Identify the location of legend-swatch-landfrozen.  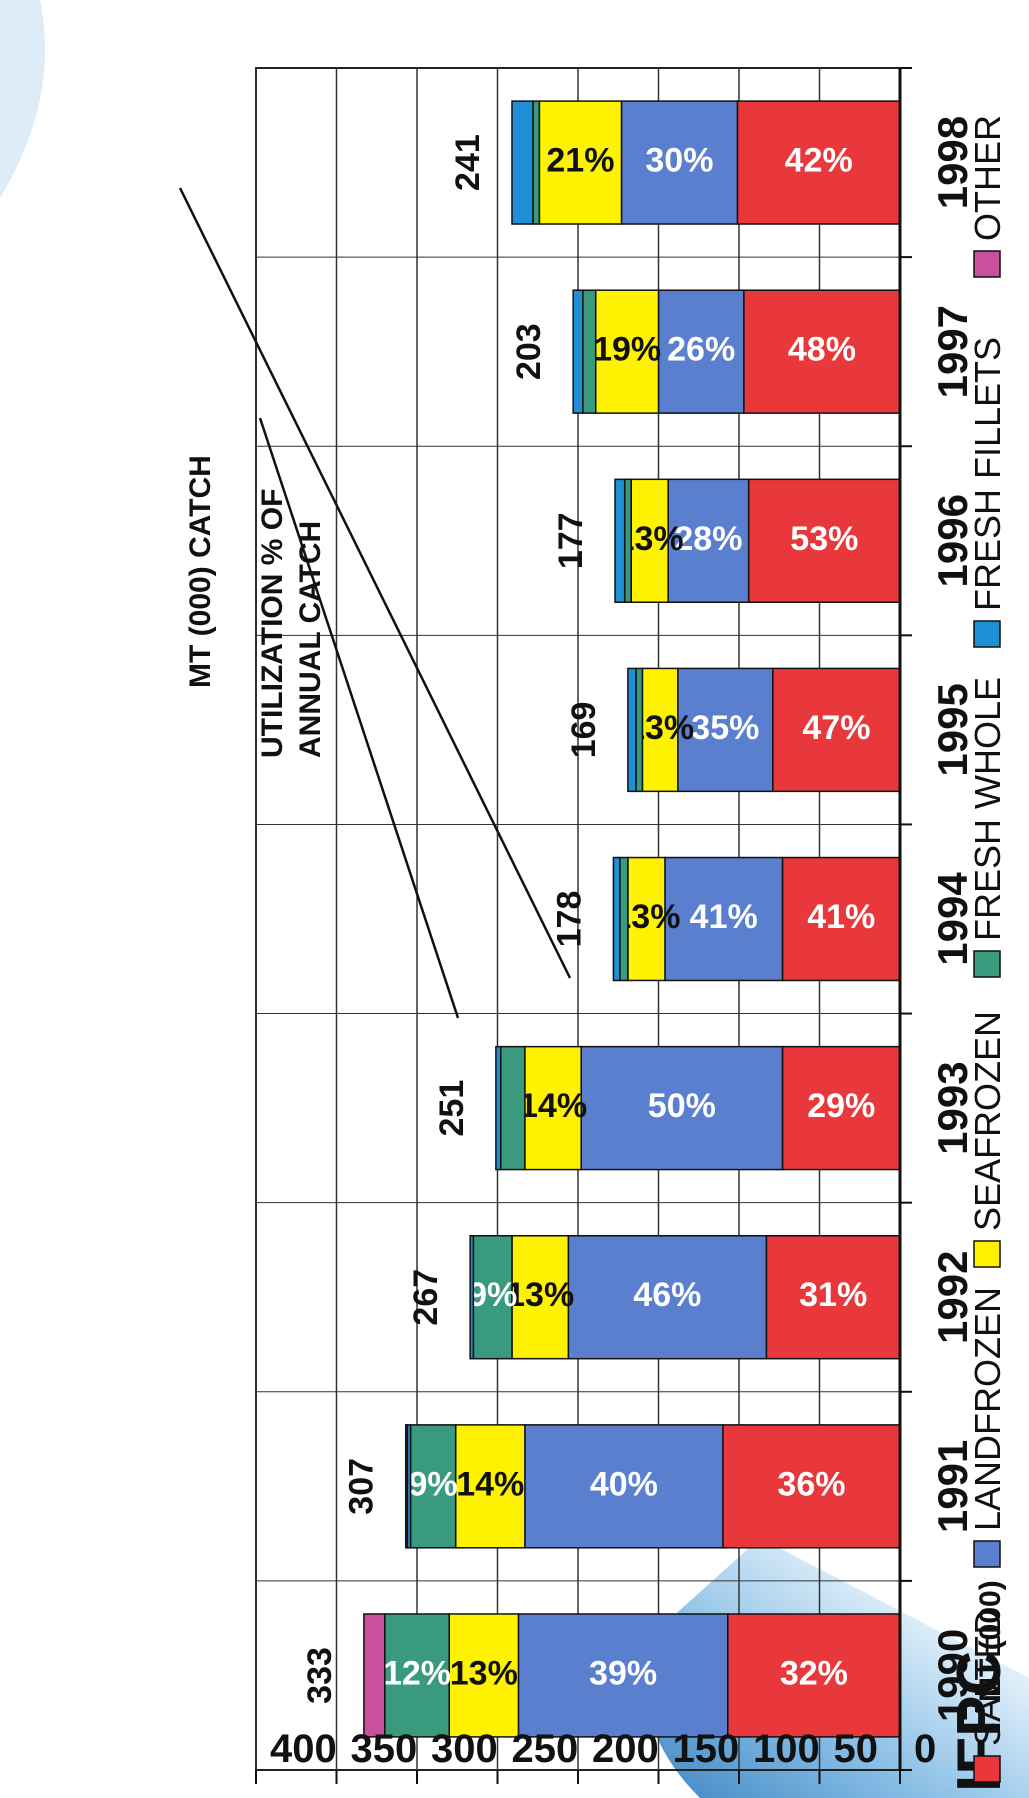
(987, 1554).